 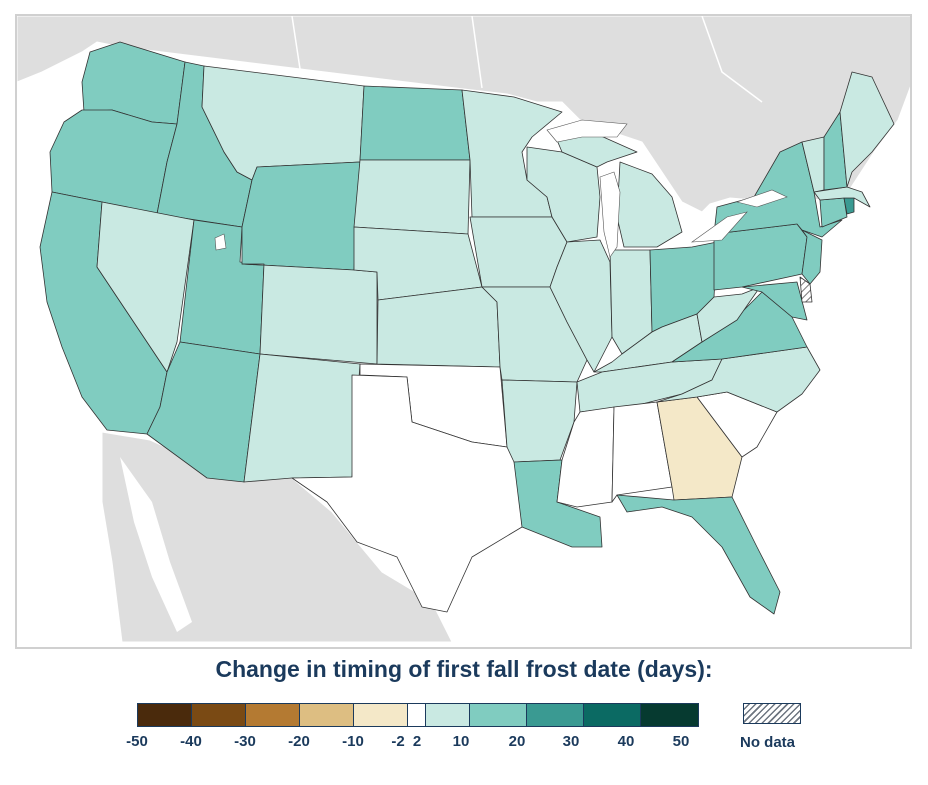 I want to click on legend-tick-label: -10, so click(x=353, y=741).